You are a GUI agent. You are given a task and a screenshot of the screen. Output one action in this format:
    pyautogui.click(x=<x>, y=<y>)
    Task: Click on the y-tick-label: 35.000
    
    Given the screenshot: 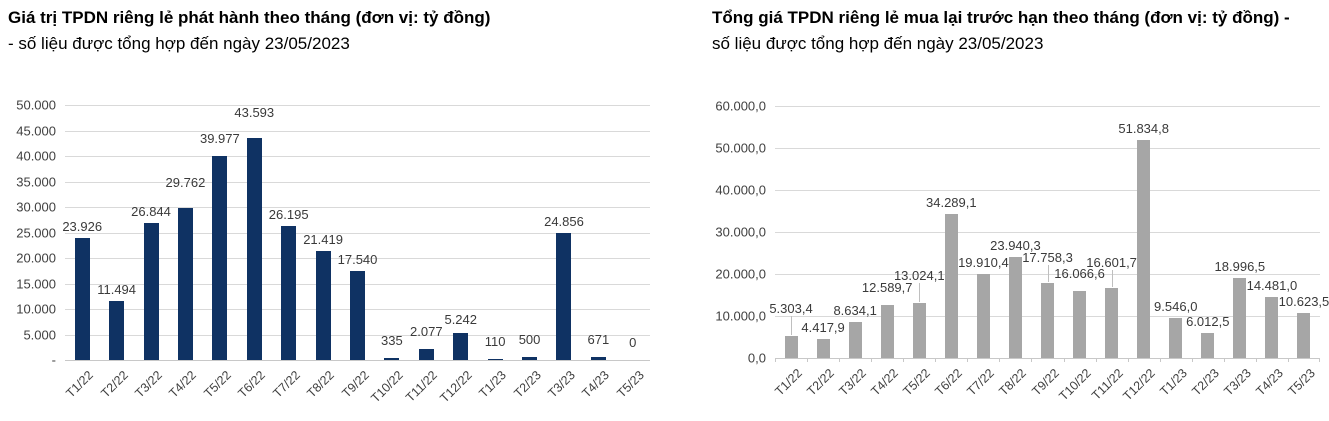 What is the action you would take?
    pyautogui.click(x=36, y=181)
    